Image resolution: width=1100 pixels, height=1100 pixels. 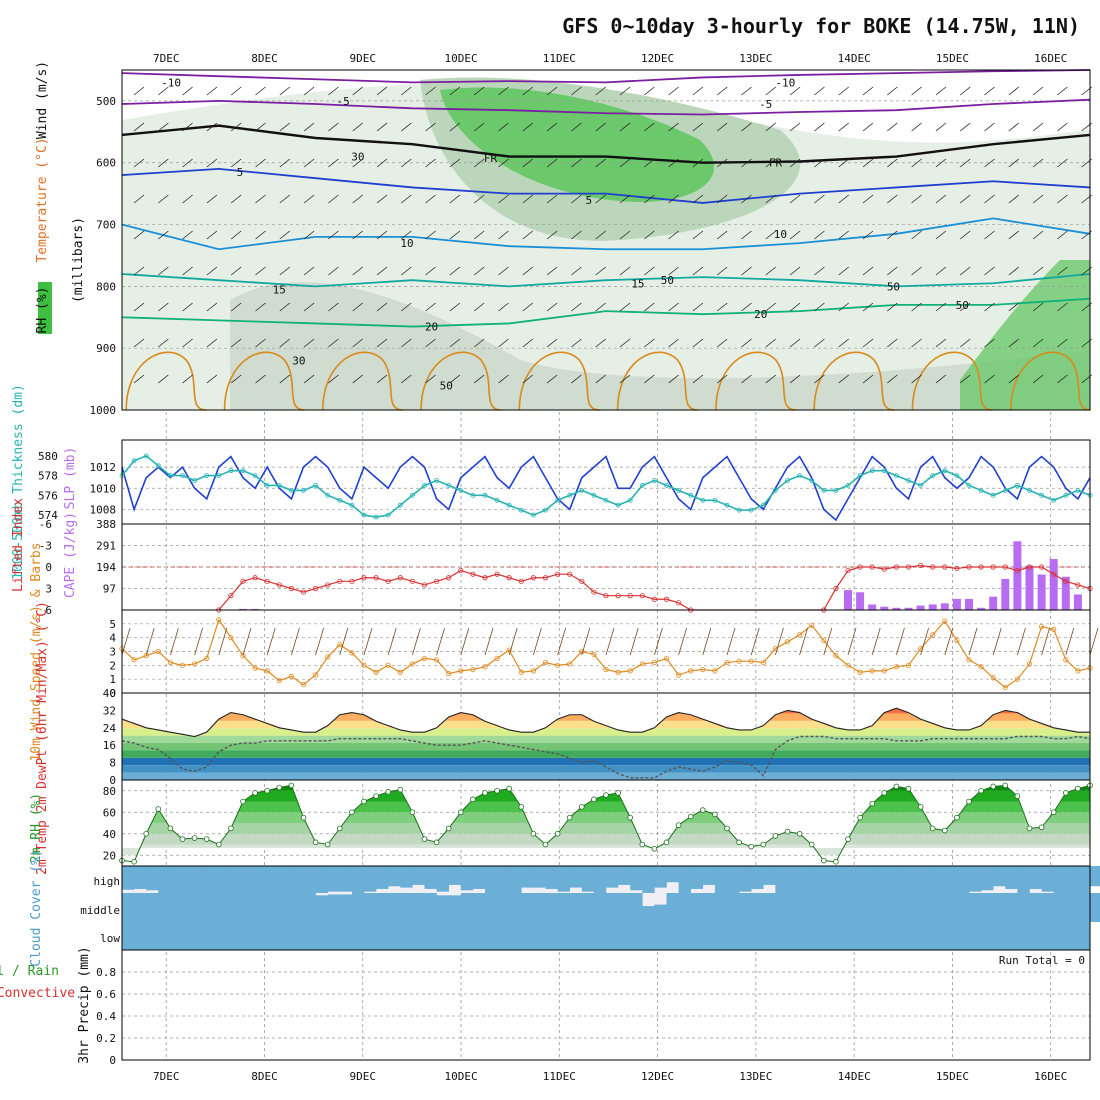 What do you see at coordinates (70, 555) in the screenshot?
I see `cape-ylabel: CAPE (J/kg)` at bounding box center [70, 555].